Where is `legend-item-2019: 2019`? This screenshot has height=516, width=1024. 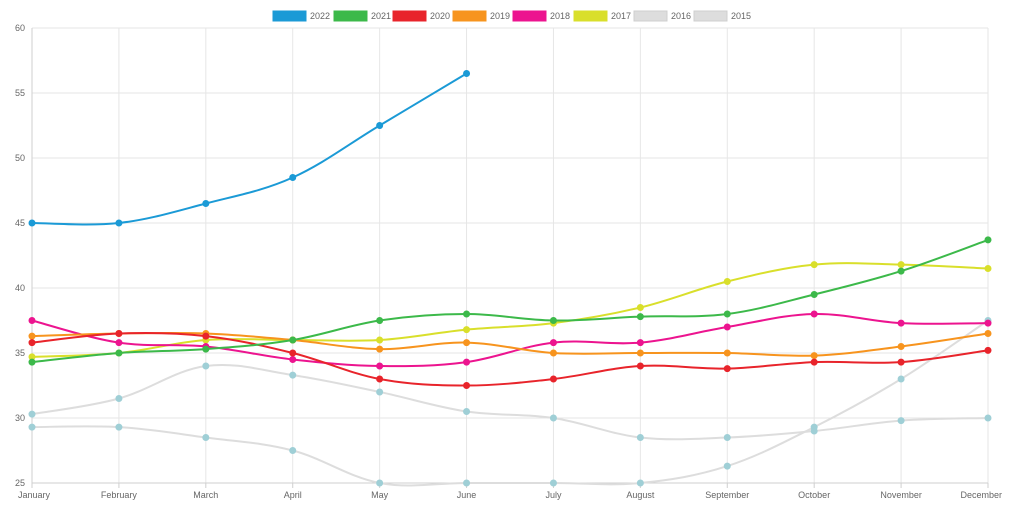 legend-item-2019: 2019 is located at coordinates (481, 16).